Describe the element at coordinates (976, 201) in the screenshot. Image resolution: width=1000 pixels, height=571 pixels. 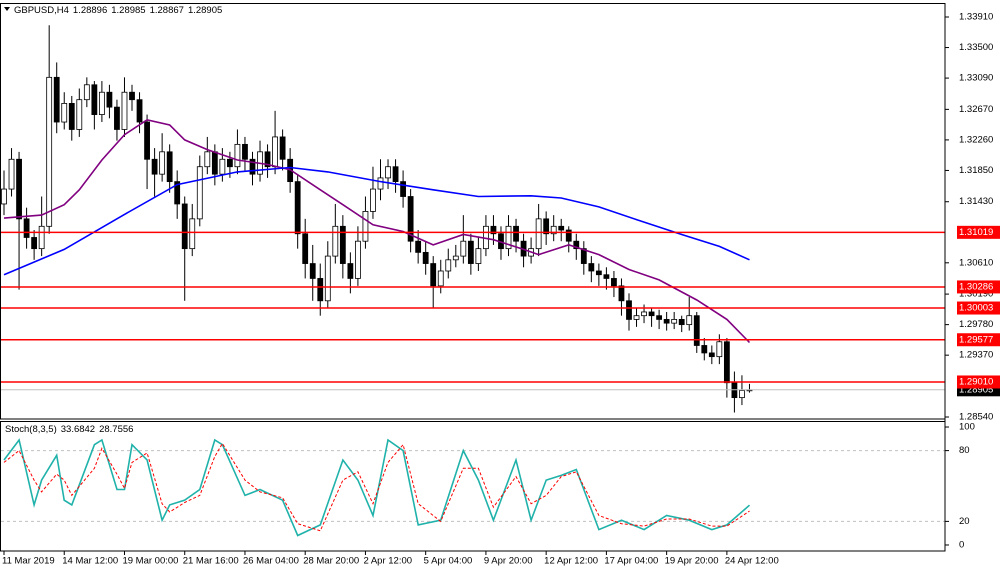
I see `y-tick-label: 1.31430` at that location.